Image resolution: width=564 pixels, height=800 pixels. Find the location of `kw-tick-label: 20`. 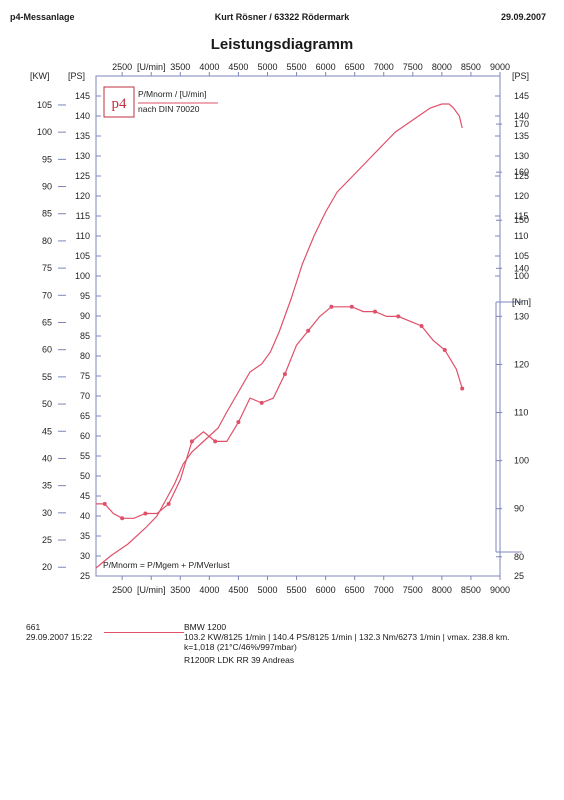

kw-tick-label: 20 is located at coordinates (47, 567).